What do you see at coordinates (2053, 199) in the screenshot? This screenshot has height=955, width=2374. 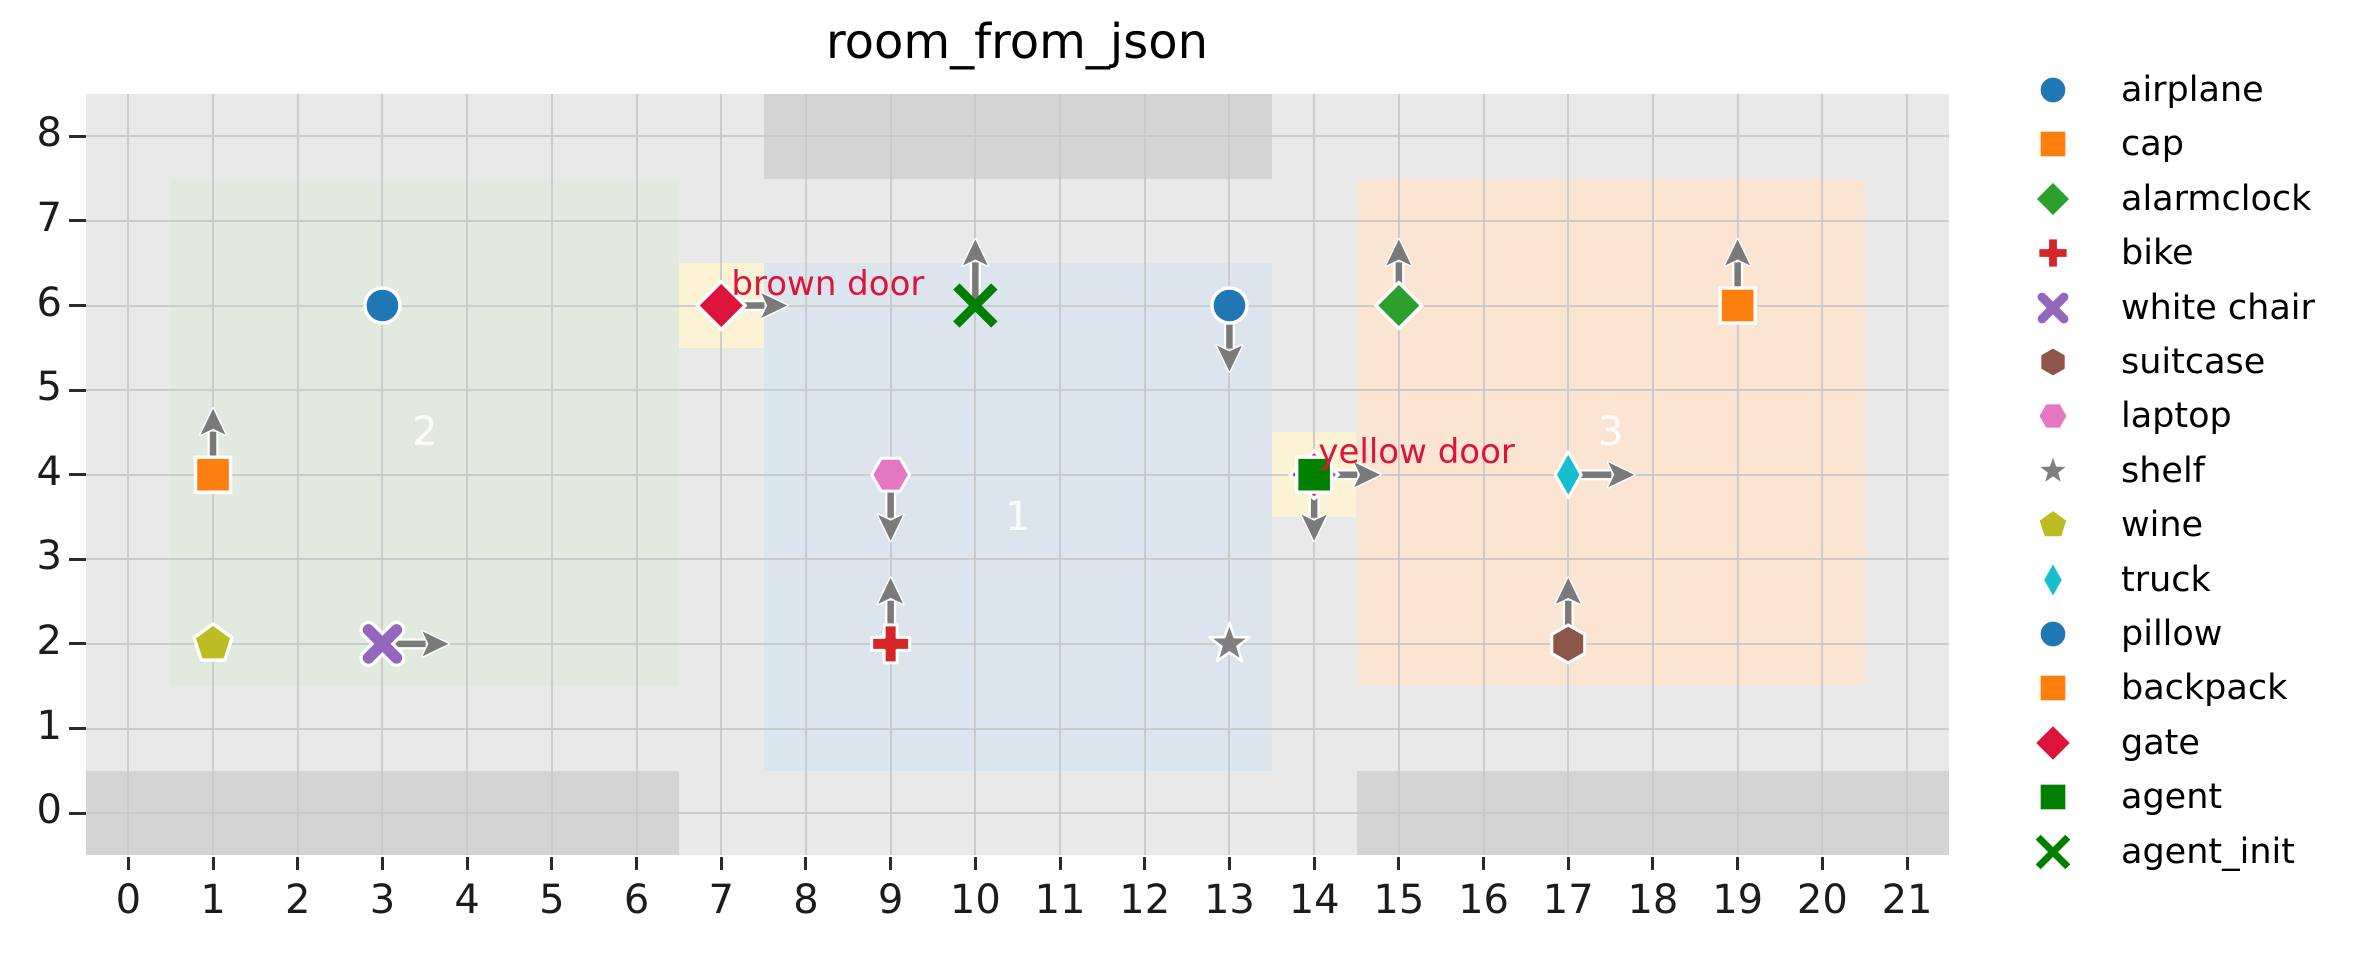 I see `legend-marker-alarmclock-icon` at bounding box center [2053, 199].